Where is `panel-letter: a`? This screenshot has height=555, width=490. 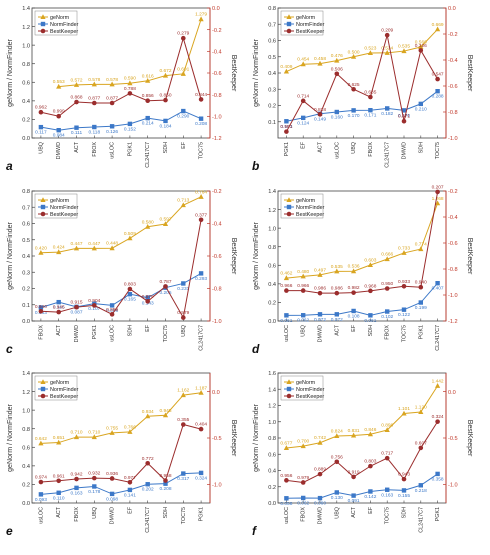 panel-letter: a is located at coordinates (9, 166).